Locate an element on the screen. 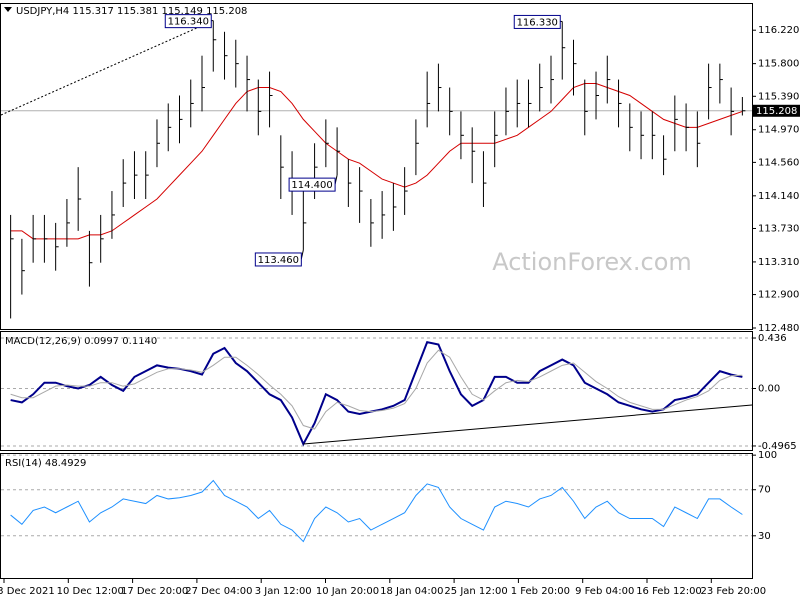  rsi-title: RSI(14) 48.4929 is located at coordinates (45, 463).